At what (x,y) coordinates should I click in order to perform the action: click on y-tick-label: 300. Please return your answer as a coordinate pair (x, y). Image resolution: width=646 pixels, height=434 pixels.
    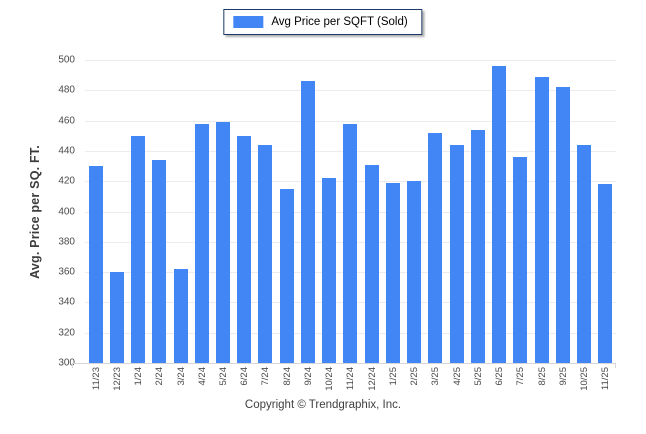
    Looking at the image, I should click on (66, 363).